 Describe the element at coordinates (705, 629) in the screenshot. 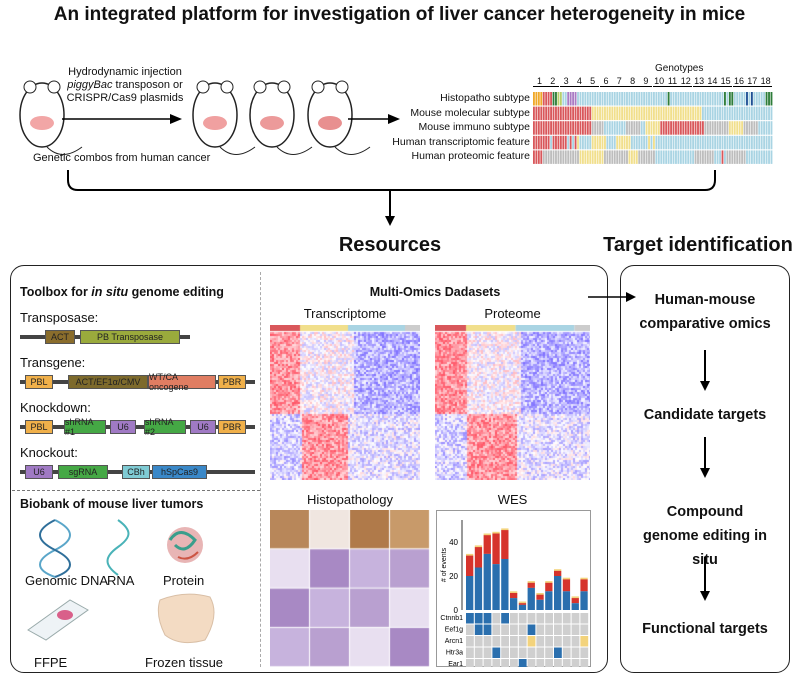

I see `step-functional-targets: Functional targets` at that location.